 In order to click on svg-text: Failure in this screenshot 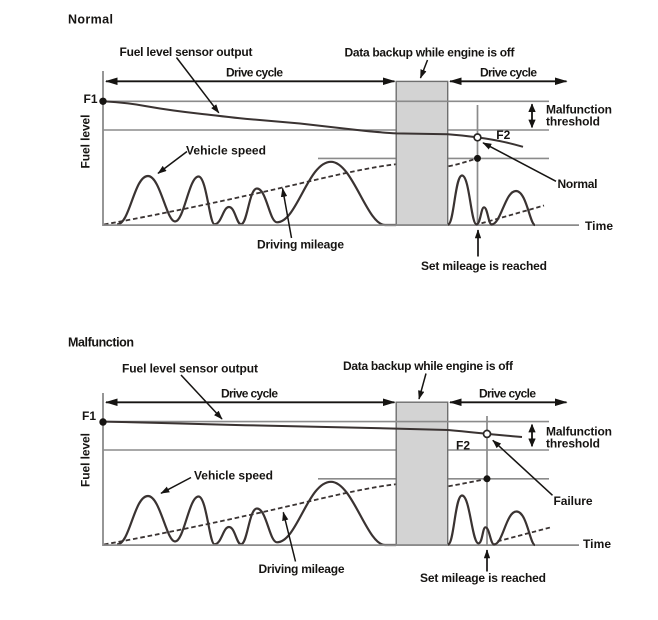, I will do `click(573, 501)`.